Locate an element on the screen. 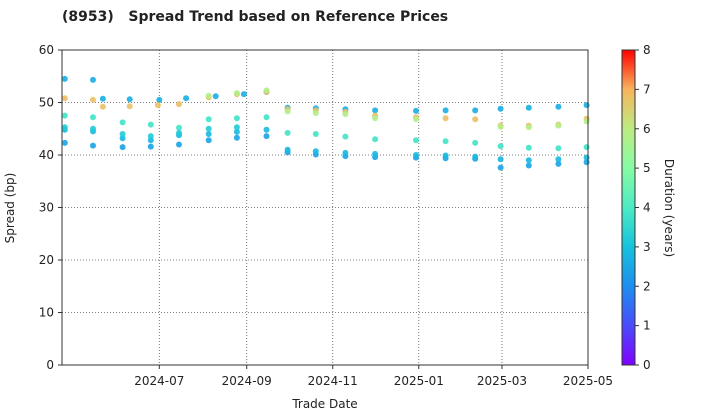  y-axis-label: Spread (bp) is located at coordinates (10, 208).